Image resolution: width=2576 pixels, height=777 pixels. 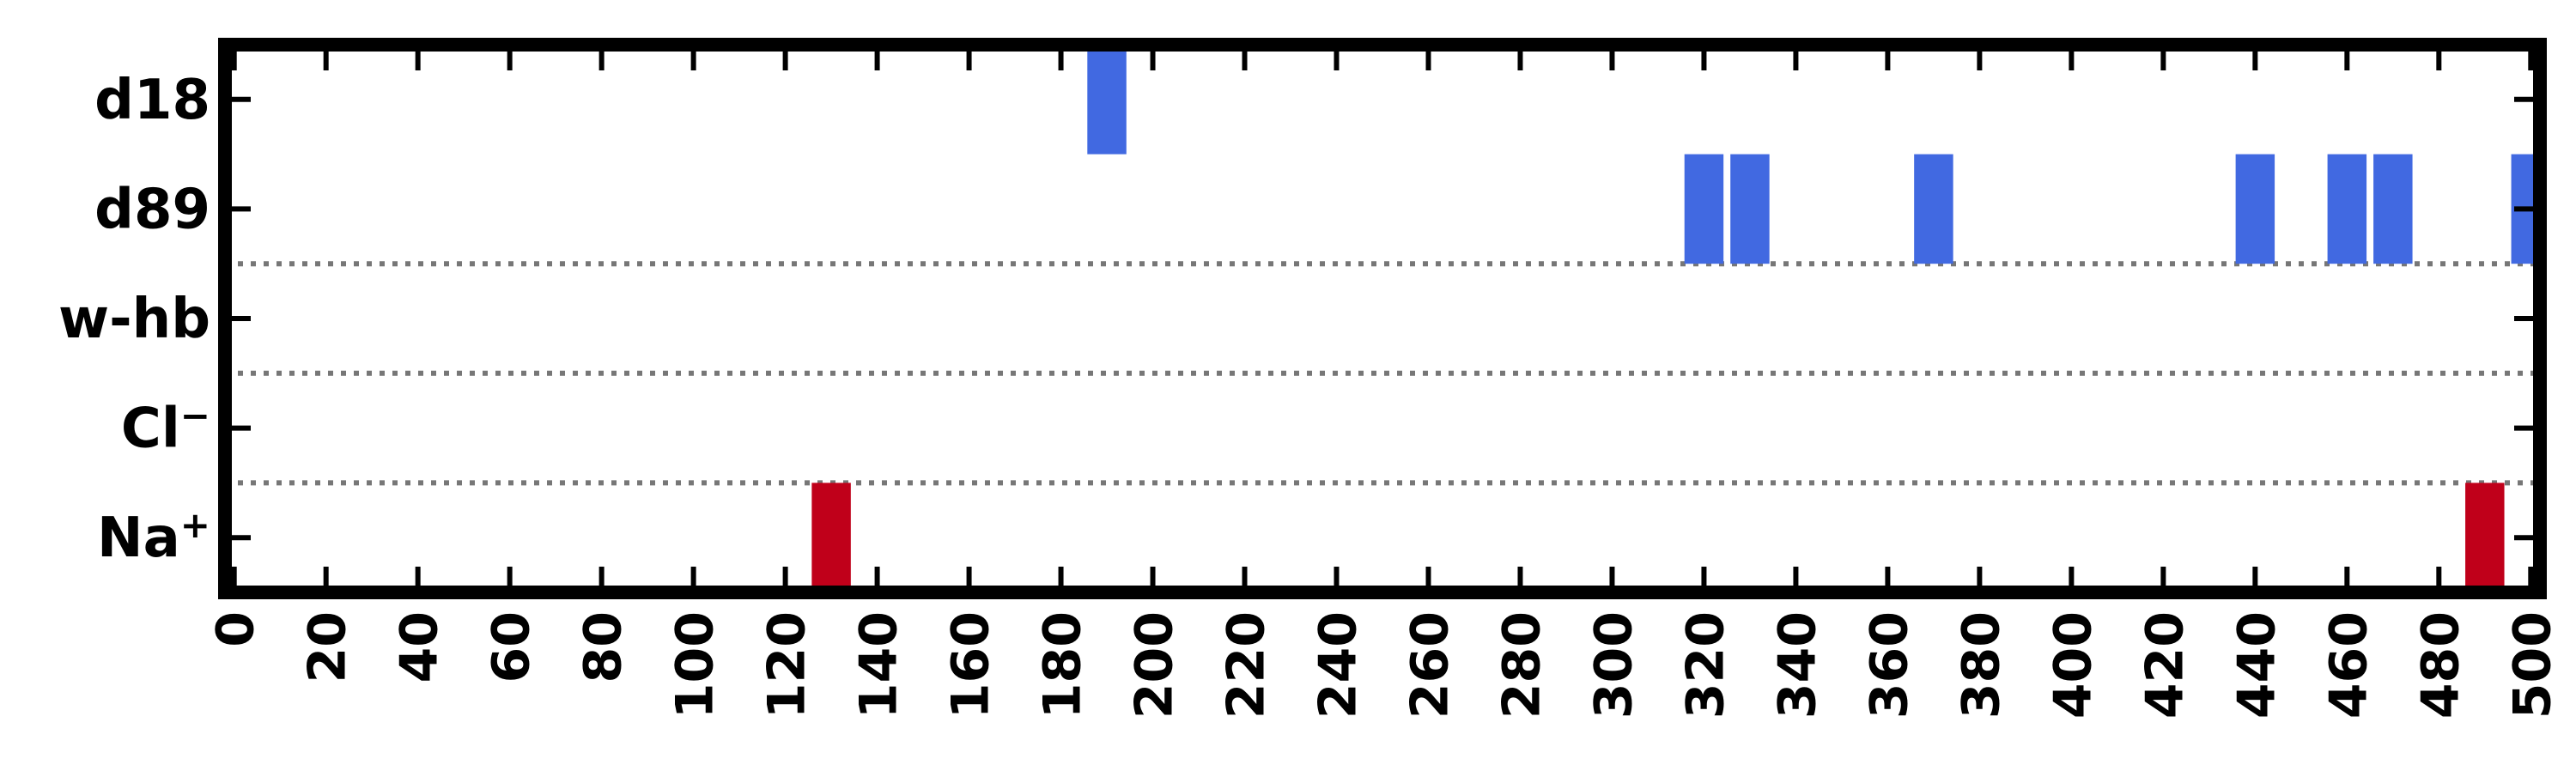 What do you see at coordinates (2440, 665) in the screenshot?
I see `x-label-480: 480` at bounding box center [2440, 665].